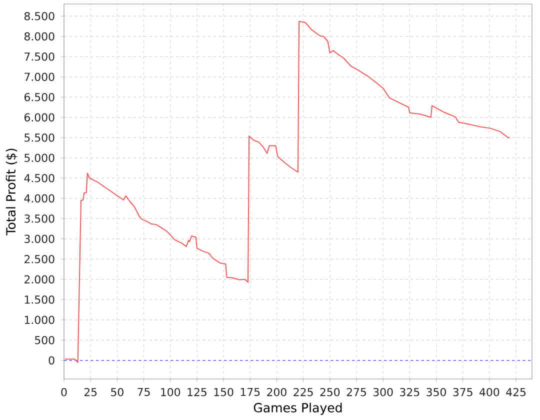  What do you see at coordinates (490, 392) in the screenshot?
I see `x-tick-label: 400` at bounding box center [490, 392].